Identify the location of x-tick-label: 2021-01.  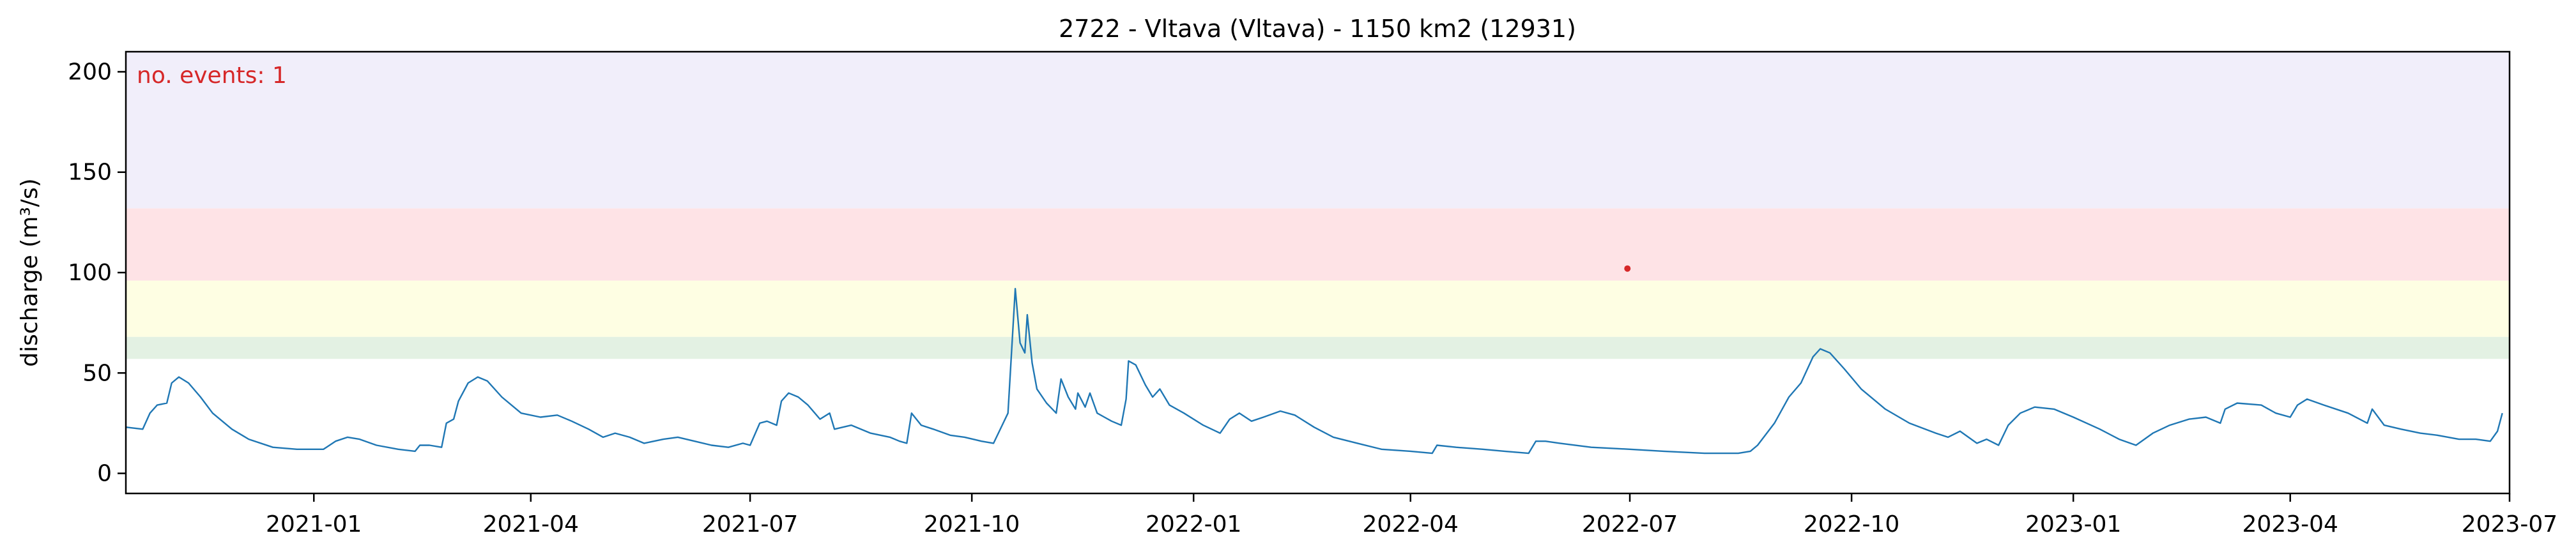
(314, 524).